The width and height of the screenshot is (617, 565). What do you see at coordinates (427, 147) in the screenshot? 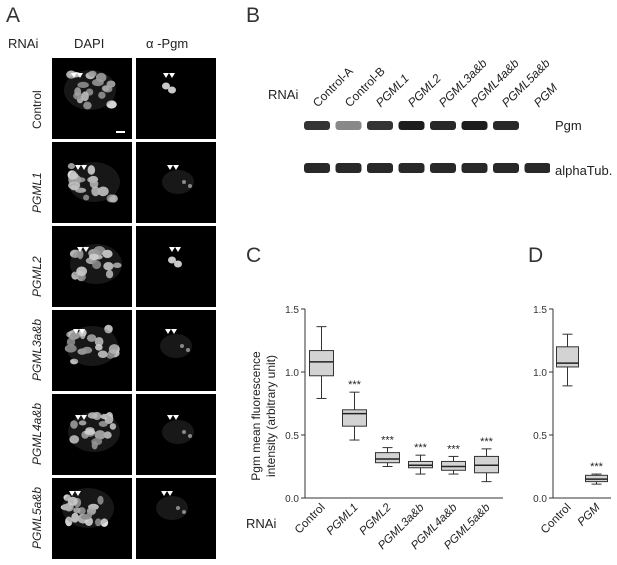
I see `western-blot` at bounding box center [427, 147].